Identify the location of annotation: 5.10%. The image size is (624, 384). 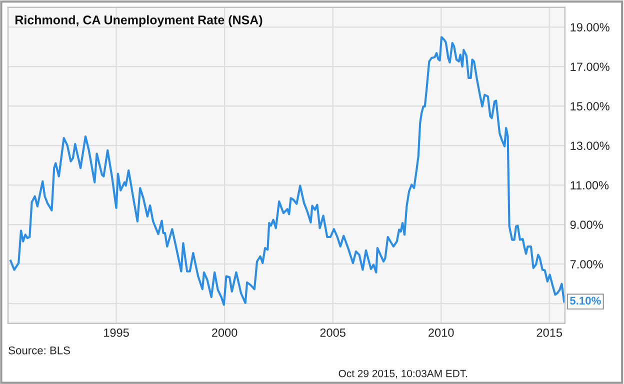
(585, 300).